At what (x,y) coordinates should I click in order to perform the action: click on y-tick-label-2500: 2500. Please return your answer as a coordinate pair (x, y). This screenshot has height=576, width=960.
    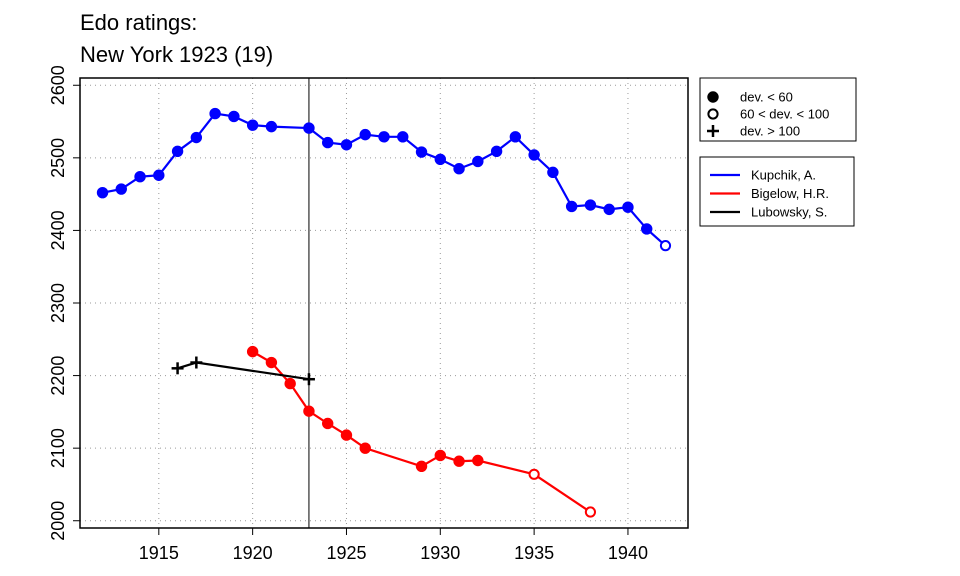
    Looking at the image, I should click on (58, 158).